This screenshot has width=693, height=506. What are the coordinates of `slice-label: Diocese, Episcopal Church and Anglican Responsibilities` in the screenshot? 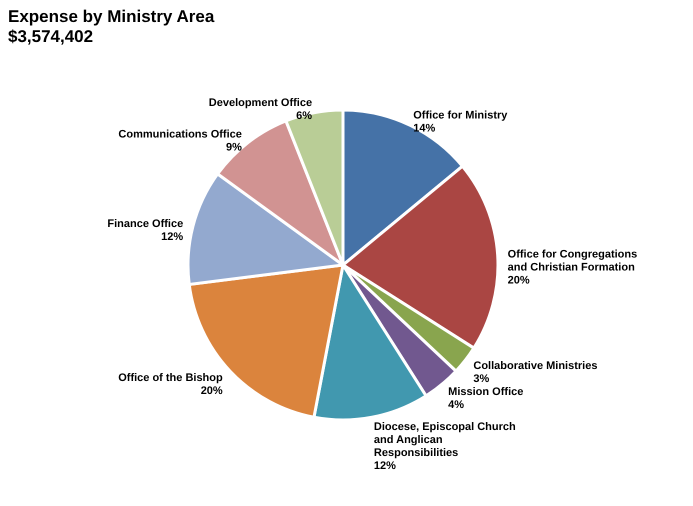 It's located at (445, 440).